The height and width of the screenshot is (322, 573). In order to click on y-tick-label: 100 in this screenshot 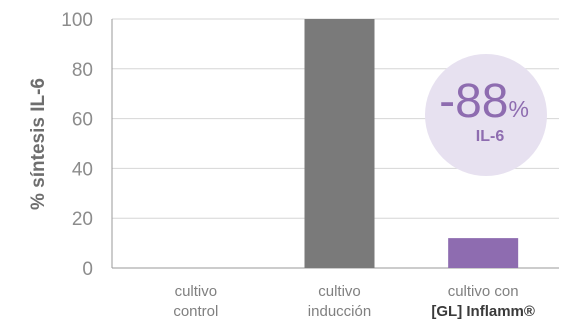, I will do `click(77, 20)`.